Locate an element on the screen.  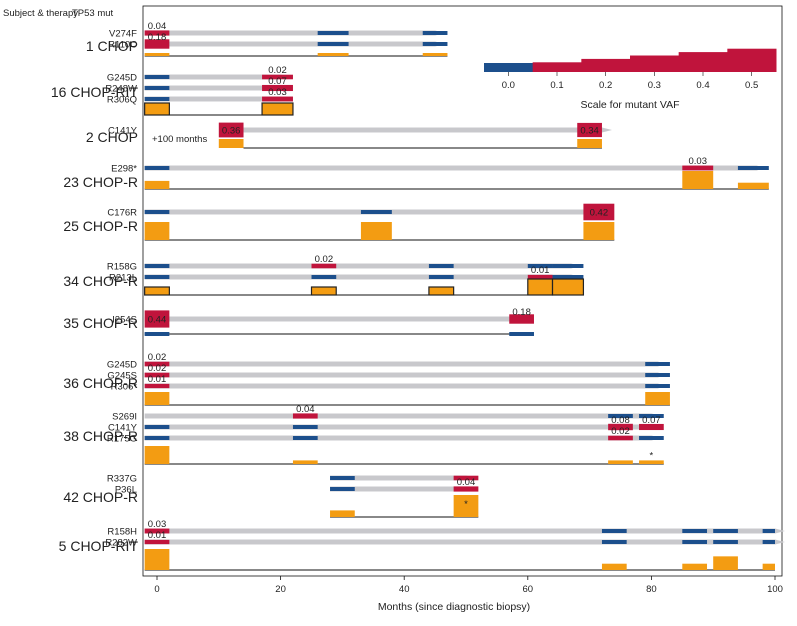
mutation-label-p36l: P36L is located at coordinates (126, 490).